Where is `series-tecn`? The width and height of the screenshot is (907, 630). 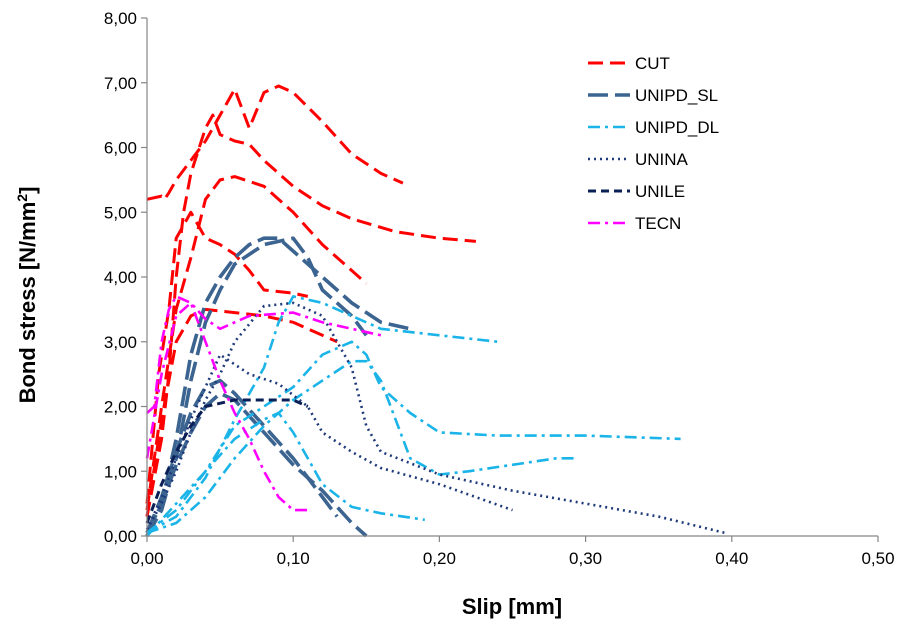 series-tecn is located at coordinates (263, 403).